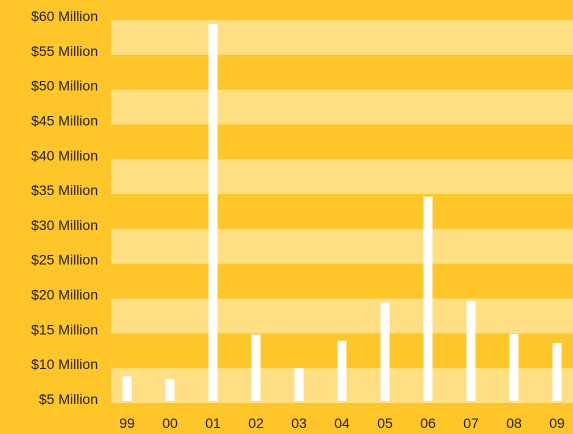 The width and height of the screenshot is (573, 434). What do you see at coordinates (127, 423) in the screenshot?
I see `x-tick-label: 99` at bounding box center [127, 423].